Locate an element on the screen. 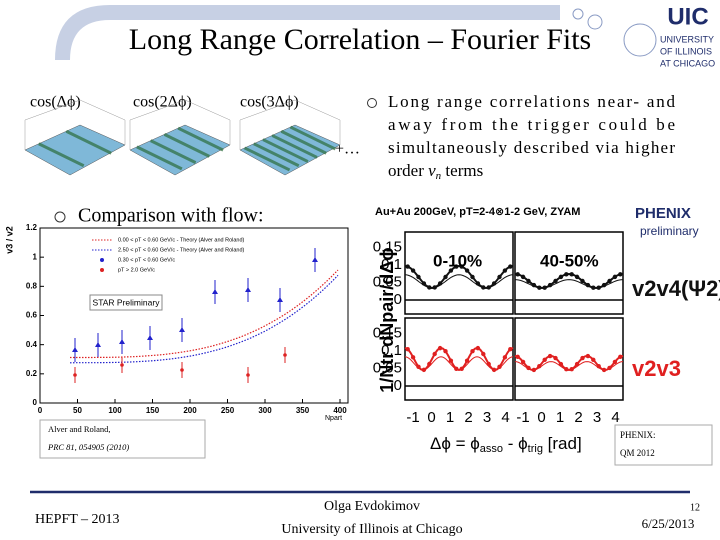 The image size is (720, 540). header-band is located at coordinates (307, 32).